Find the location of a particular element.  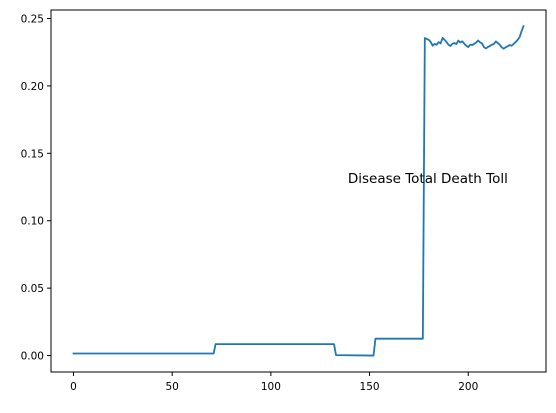

y-tick-label: 0.10 is located at coordinates (32, 222).